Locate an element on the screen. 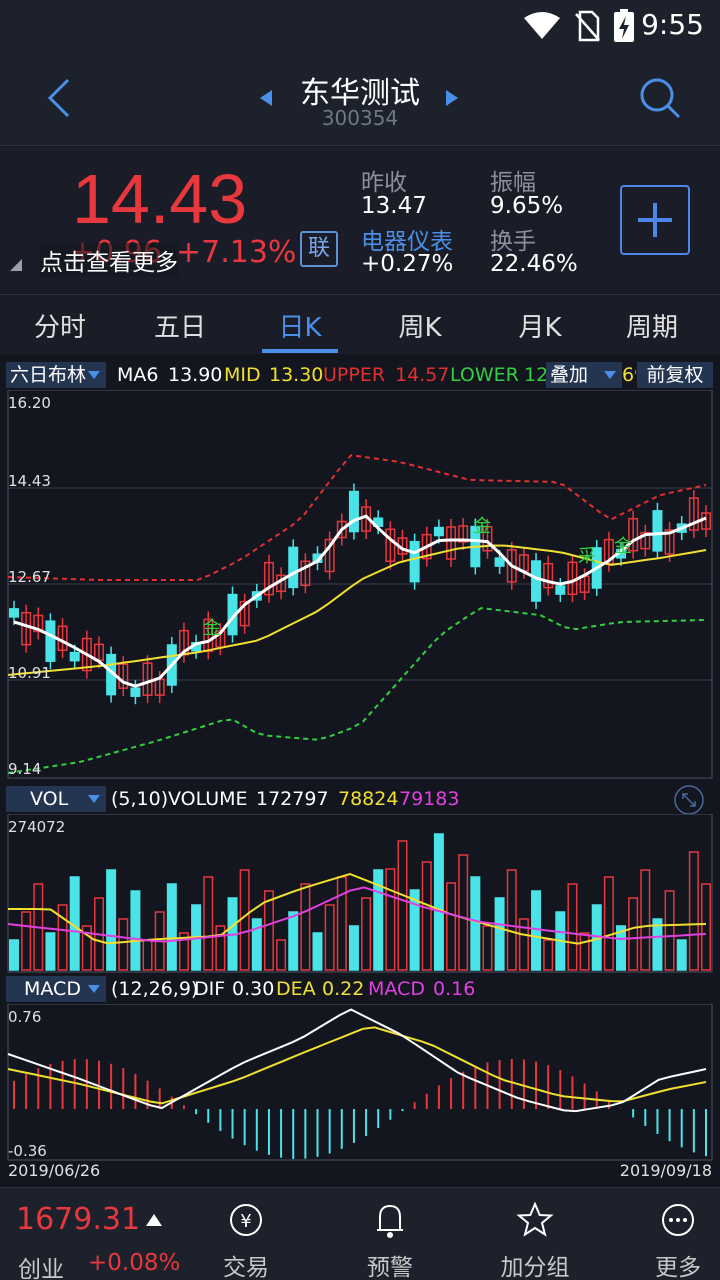 This screenshot has width=720, height=1280. search-icon is located at coordinates (660, 98).